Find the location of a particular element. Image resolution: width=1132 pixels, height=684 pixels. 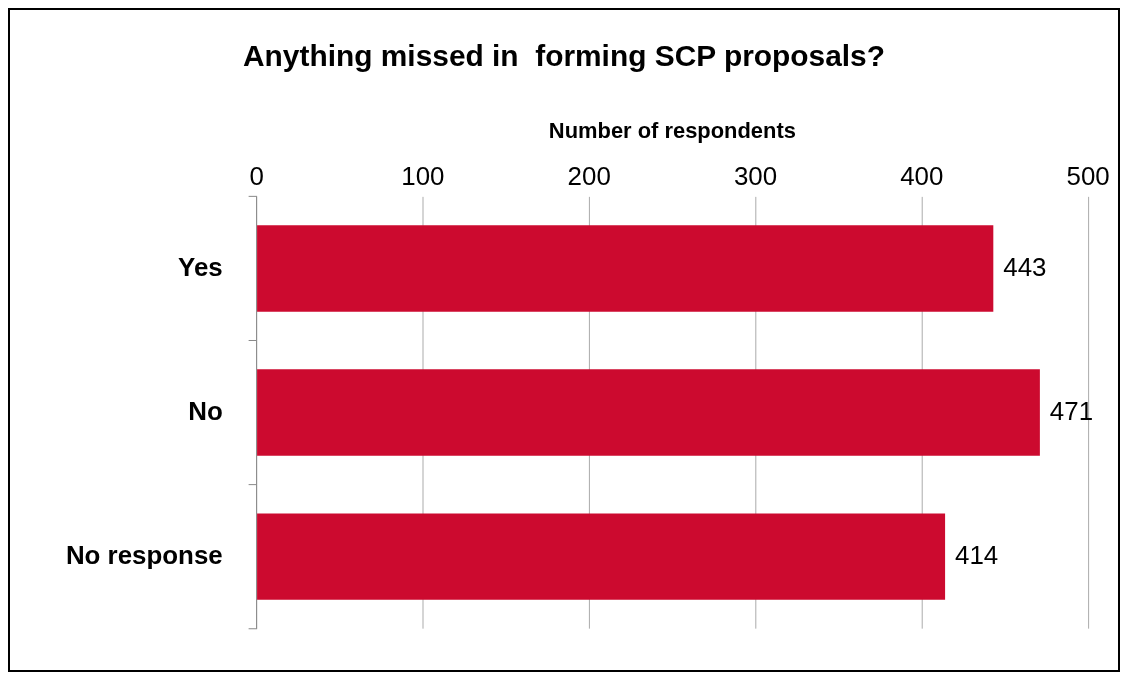

x-tick-label: 400 is located at coordinates (922, 176).